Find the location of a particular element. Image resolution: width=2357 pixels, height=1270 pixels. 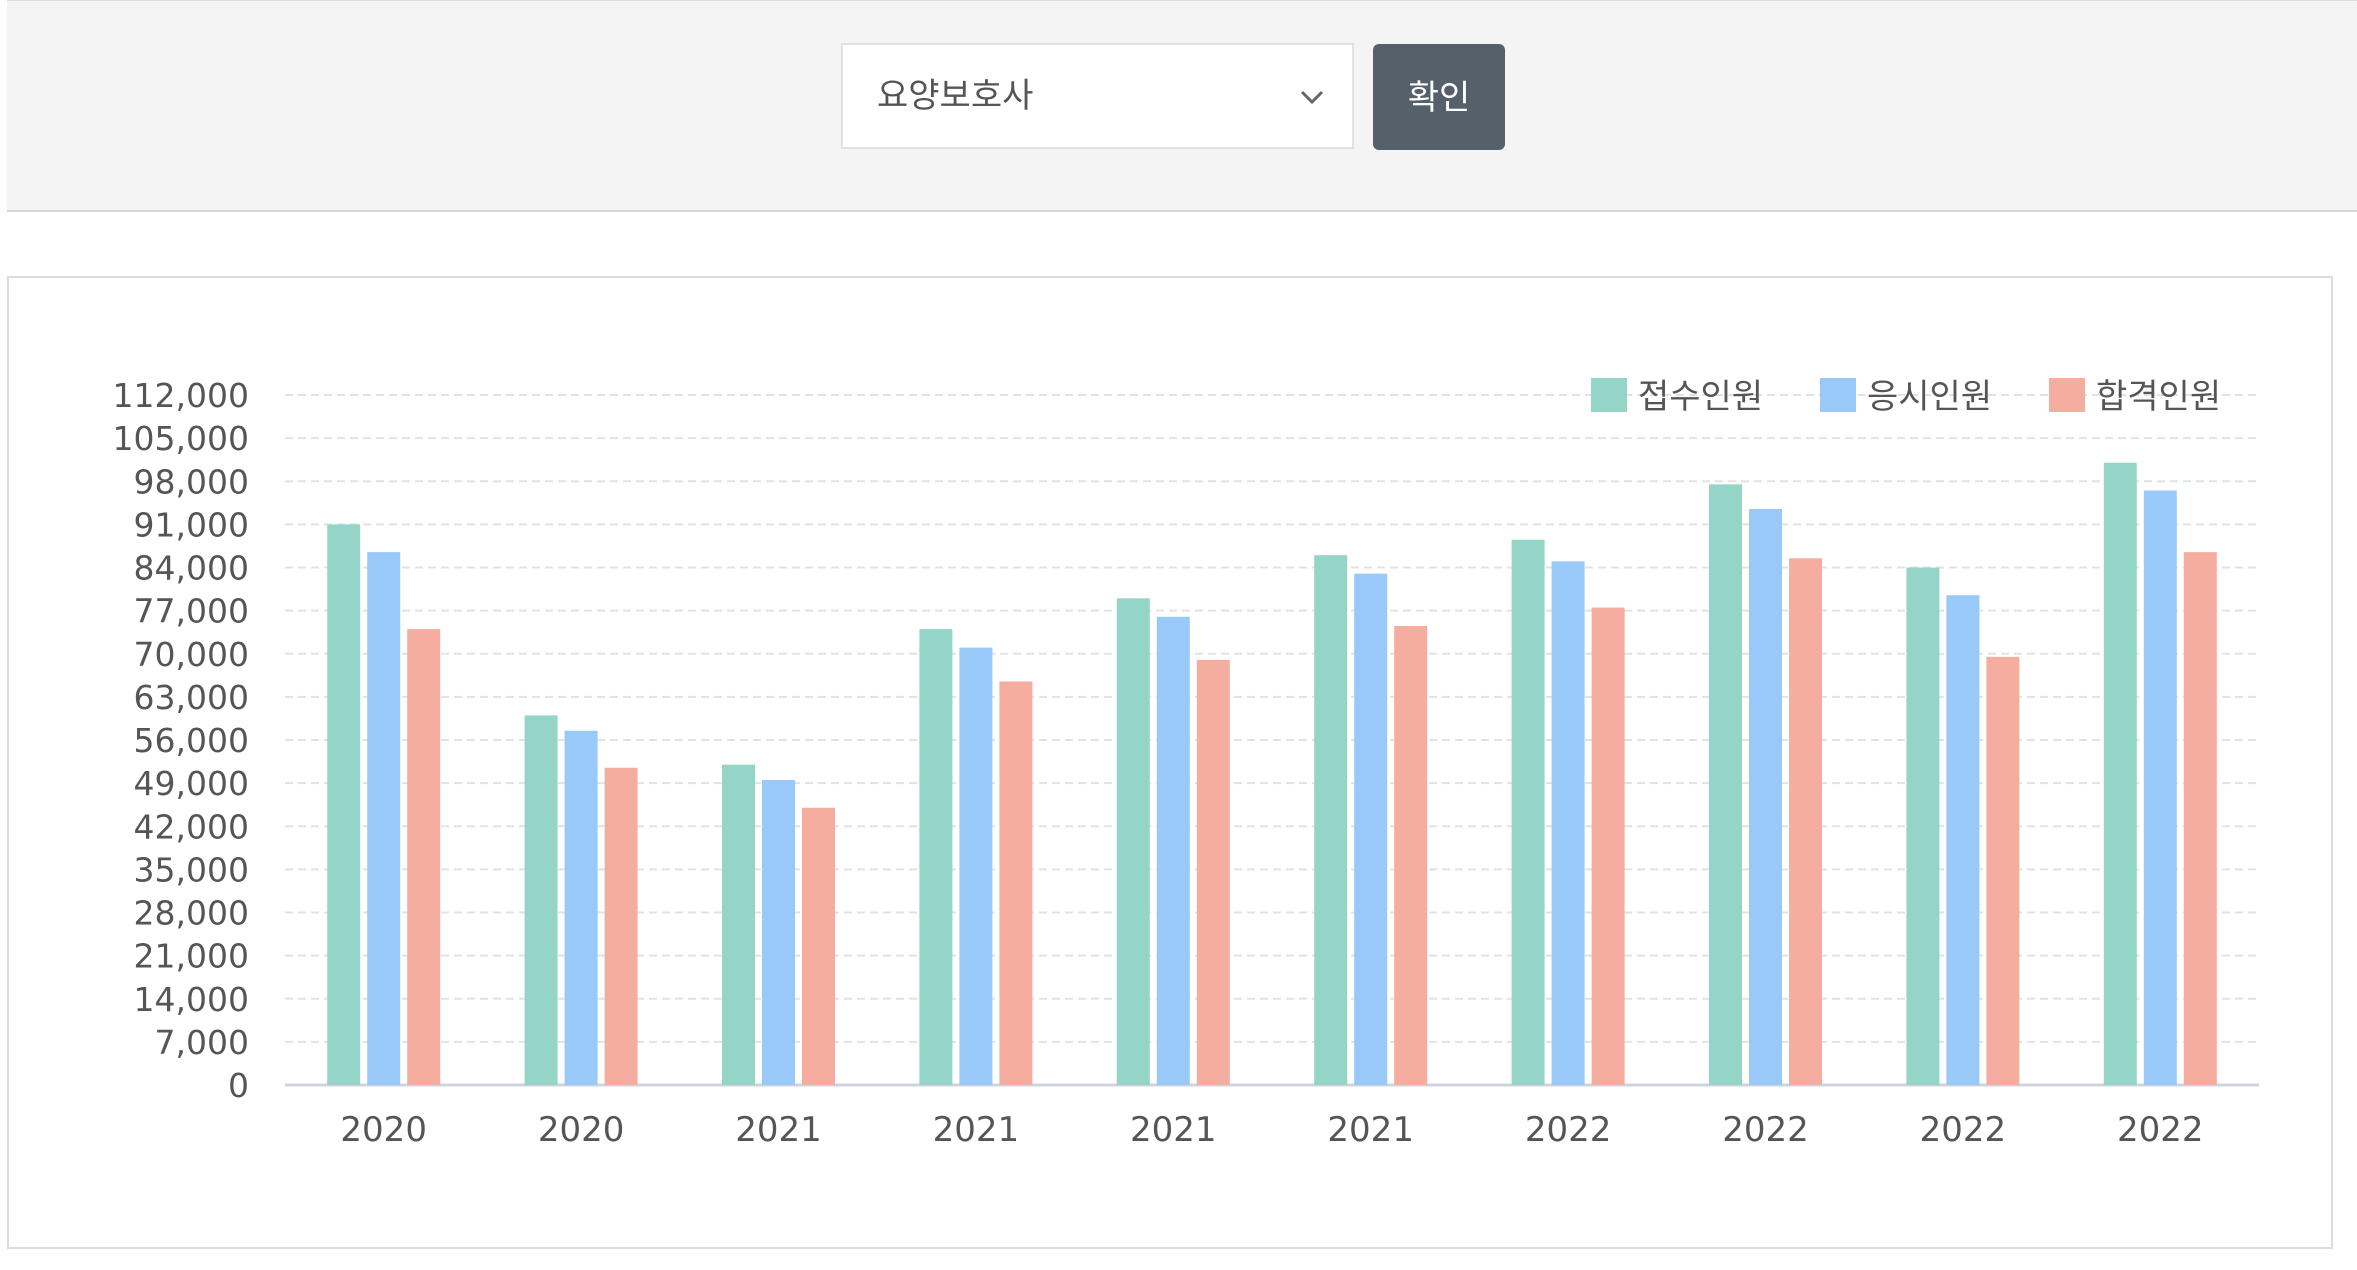

y-tick-label: 77,000 is located at coordinates (191, 611).